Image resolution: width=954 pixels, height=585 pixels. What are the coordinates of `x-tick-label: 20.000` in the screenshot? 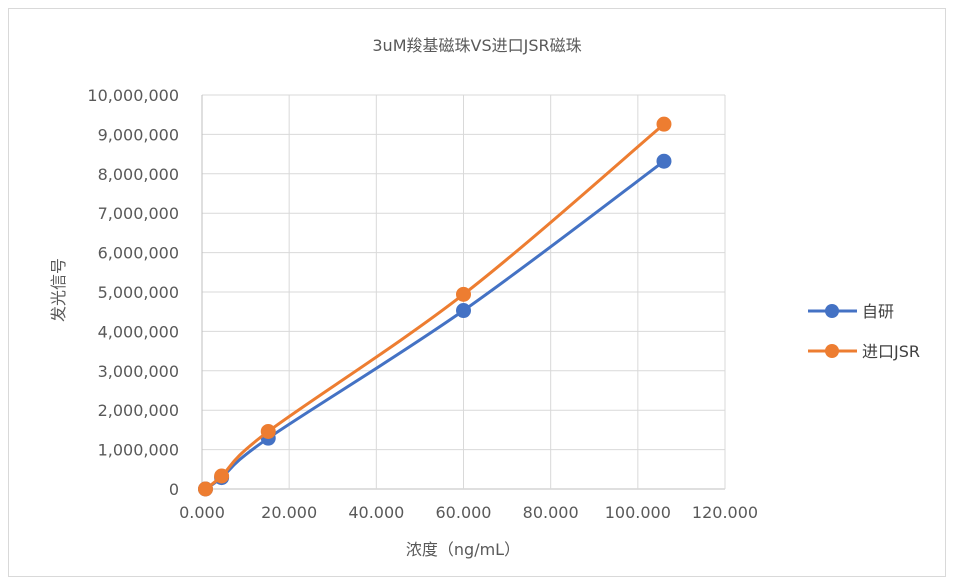 It's located at (289, 512).